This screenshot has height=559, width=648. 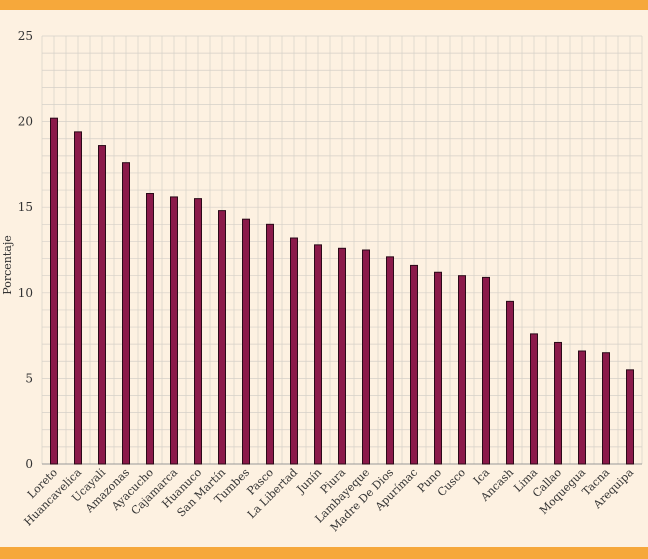 I want to click on bar-ayacucho, so click(x=150, y=329).